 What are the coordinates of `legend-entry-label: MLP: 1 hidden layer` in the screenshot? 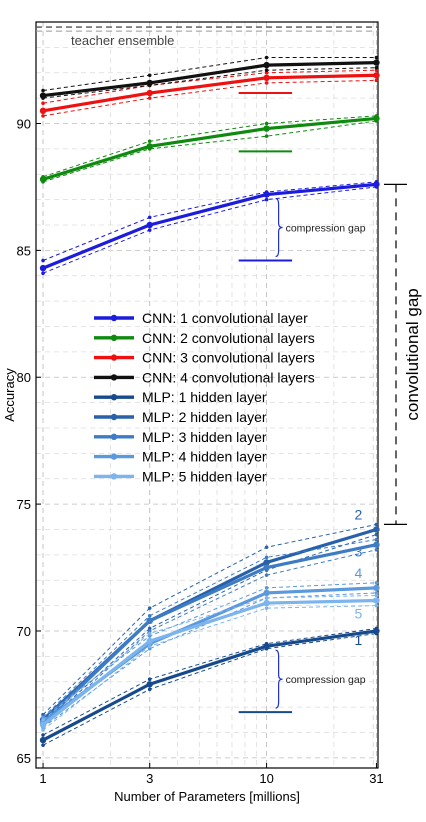 It's located at (204, 397).